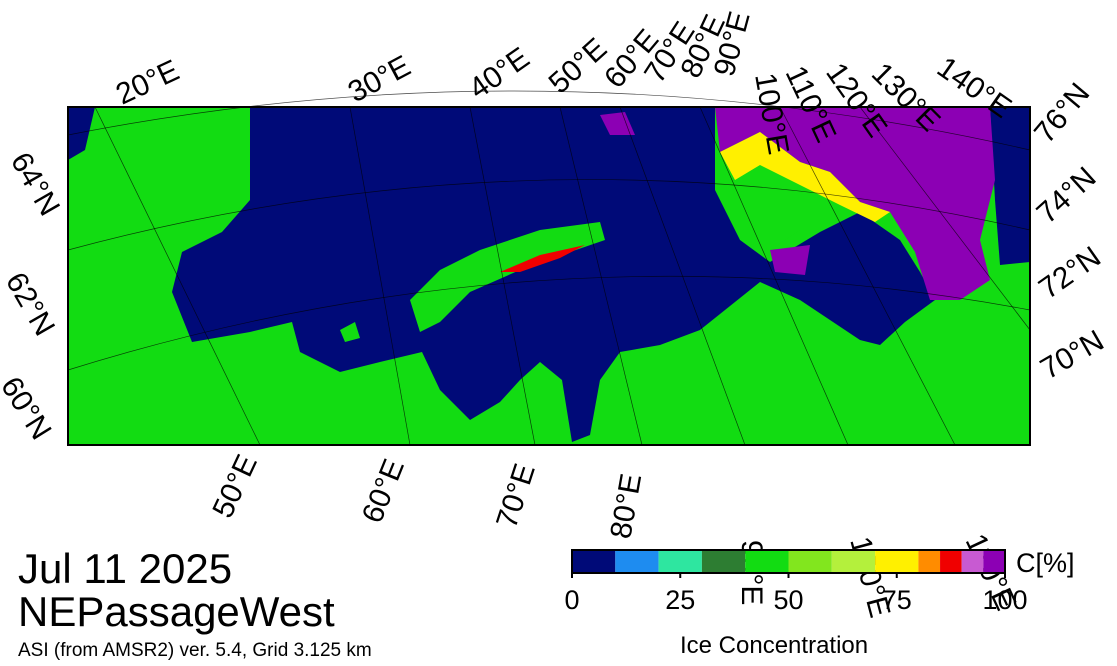  What do you see at coordinates (774, 645) in the screenshot?
I see `colorbar-label: Ice Concentration` at bounding box center [774, 645].